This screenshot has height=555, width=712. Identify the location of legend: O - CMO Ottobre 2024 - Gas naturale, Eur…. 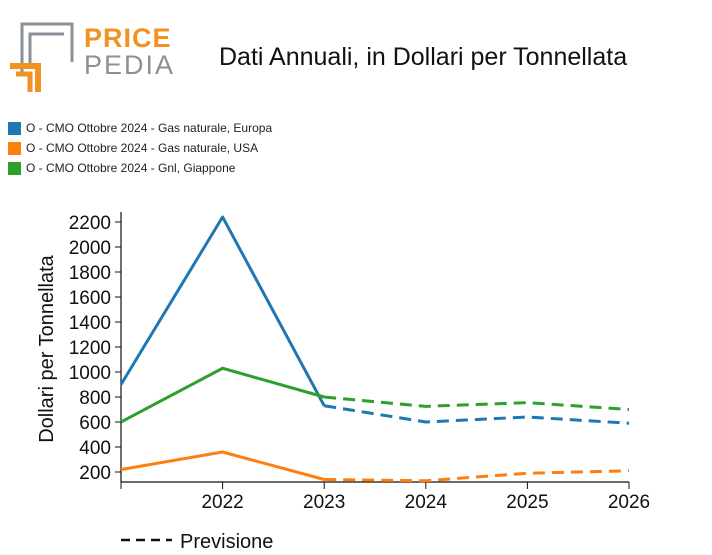
(140, 148).